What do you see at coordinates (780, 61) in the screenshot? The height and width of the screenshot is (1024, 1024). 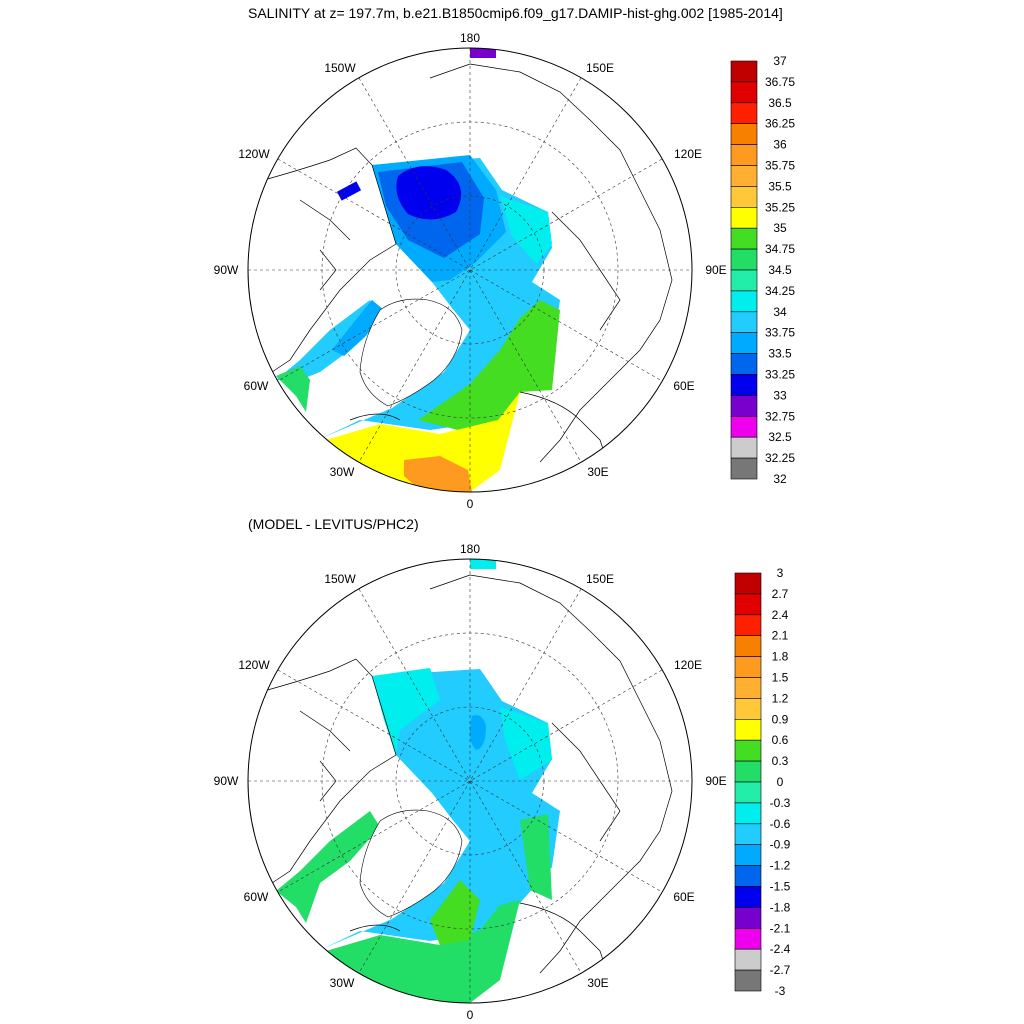 I see `top-colorbar-label: 37` at bounding box center [780, 61].